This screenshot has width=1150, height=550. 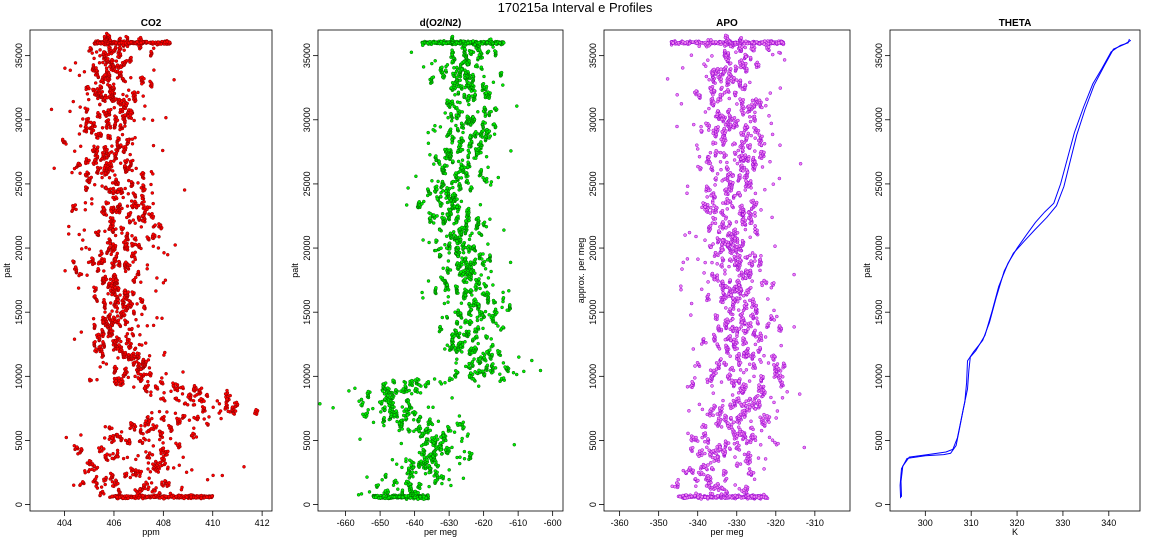 What do you see at coordinates (307, 440) in the screenshot?
I see `do2n2-y-tick-label: 5000` at bounding box center [307, 440].